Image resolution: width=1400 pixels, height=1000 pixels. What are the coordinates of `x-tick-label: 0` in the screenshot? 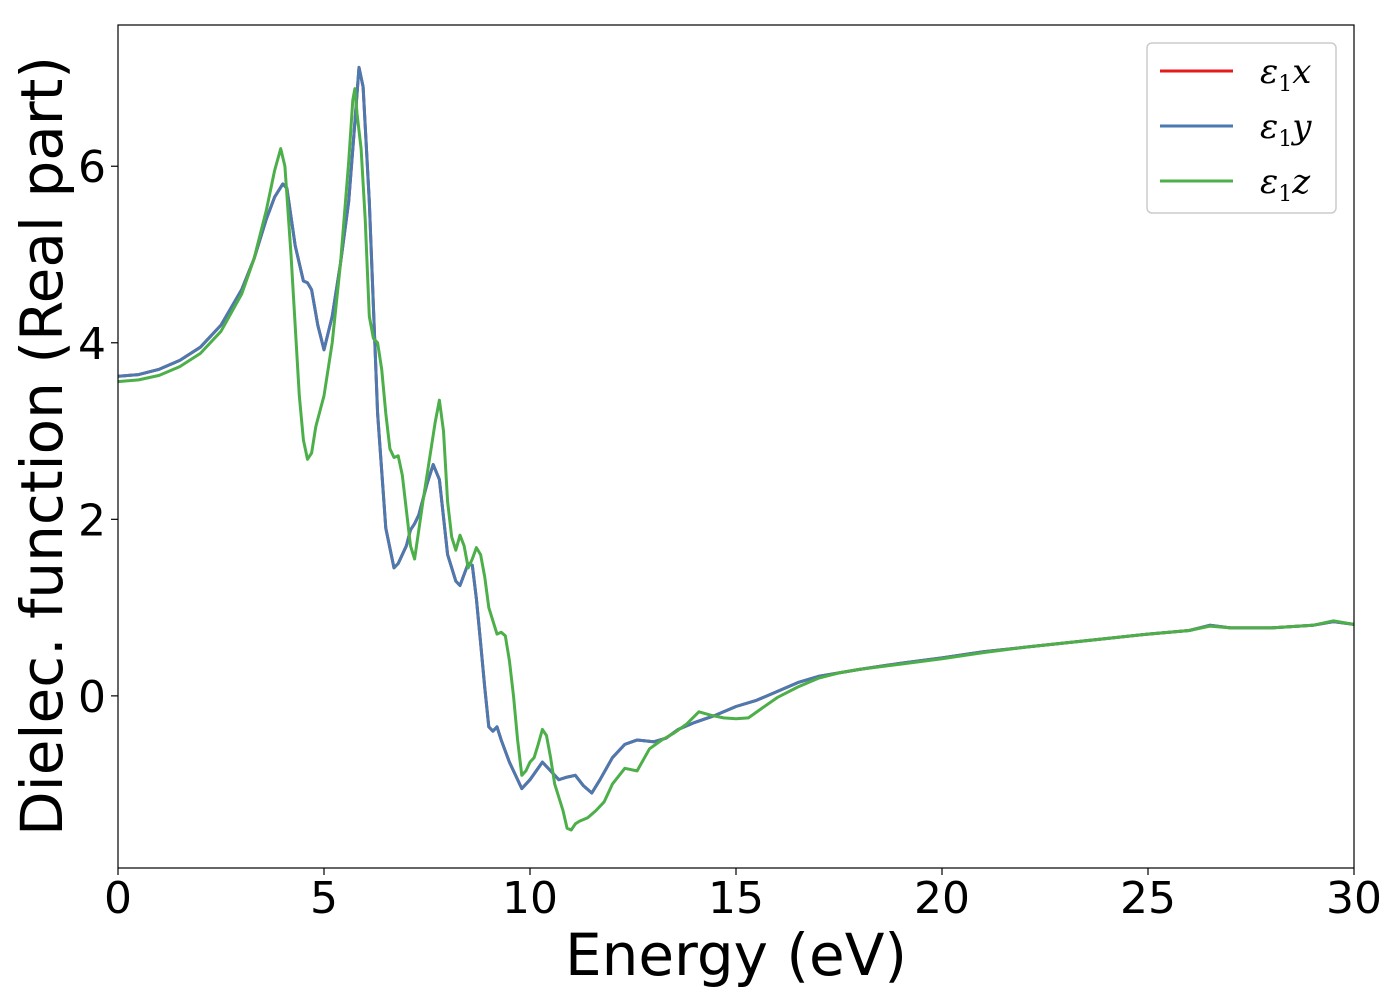 It's located at (118, 898).